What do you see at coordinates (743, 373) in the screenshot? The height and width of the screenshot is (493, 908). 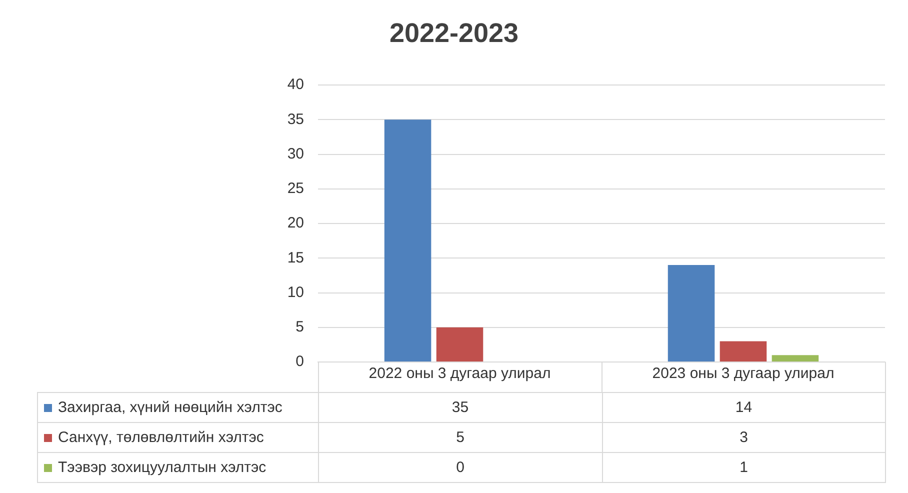 I see `x-tick-label: 2023 оны 3 дугаар улирал` at bounding box center [743, 373].